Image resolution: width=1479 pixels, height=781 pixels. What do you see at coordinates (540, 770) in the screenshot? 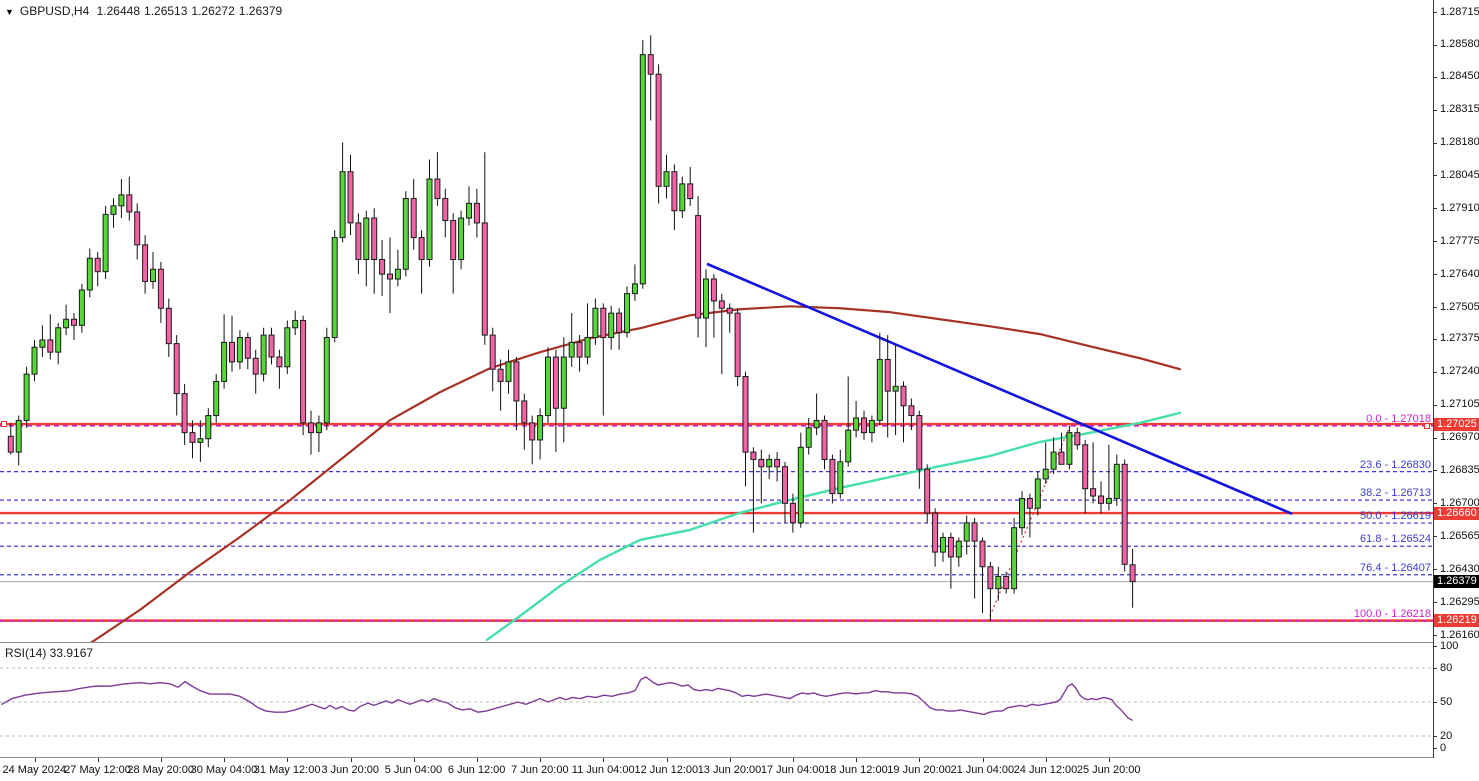
I see `time-tick-label: 7 Jun 20:00` at bounding box center [540, 770].